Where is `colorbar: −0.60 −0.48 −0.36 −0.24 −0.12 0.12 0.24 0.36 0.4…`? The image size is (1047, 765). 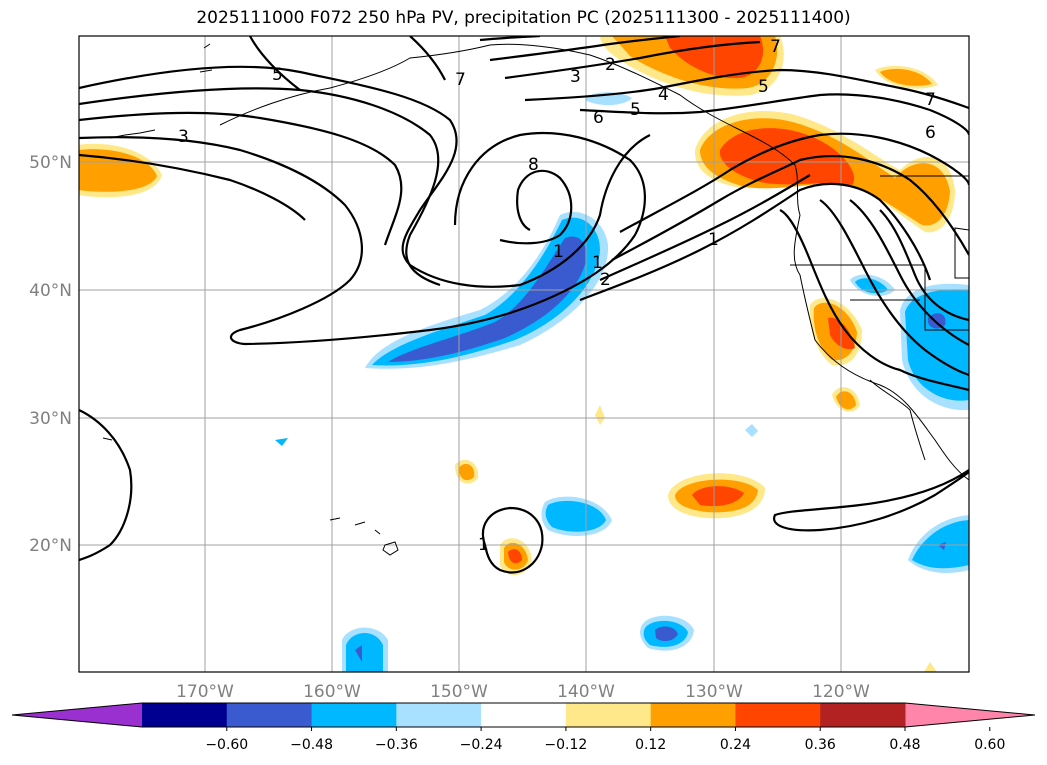 colorbar: −0.60 −0.48 −0.36 −0.24 −0.12 0.12 0.24 0.36 0.4… is located at coordinates (523, 727).